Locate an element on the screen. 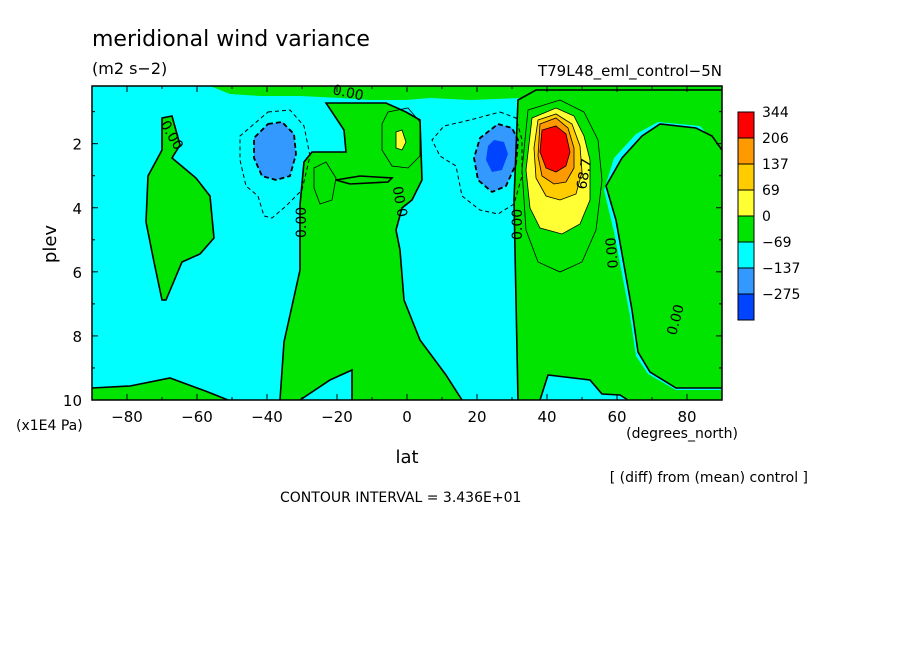 This screenshot has height=654, width=904. x-tick-label: −60 is located at coordinates (197, 417).